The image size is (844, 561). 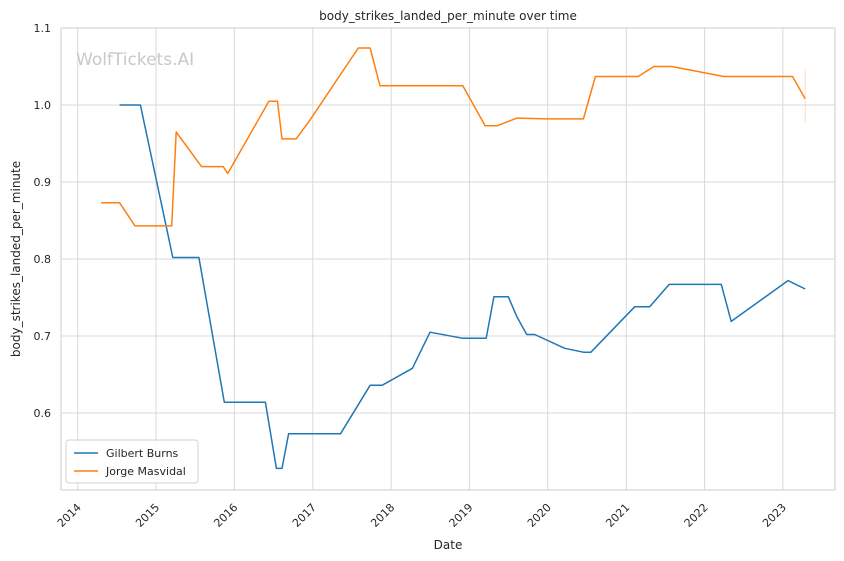 What do you see at coordinates (43, 105) in the screenshot?
I see `y-tick-label: 1.0` at bounding box center [43, 105].